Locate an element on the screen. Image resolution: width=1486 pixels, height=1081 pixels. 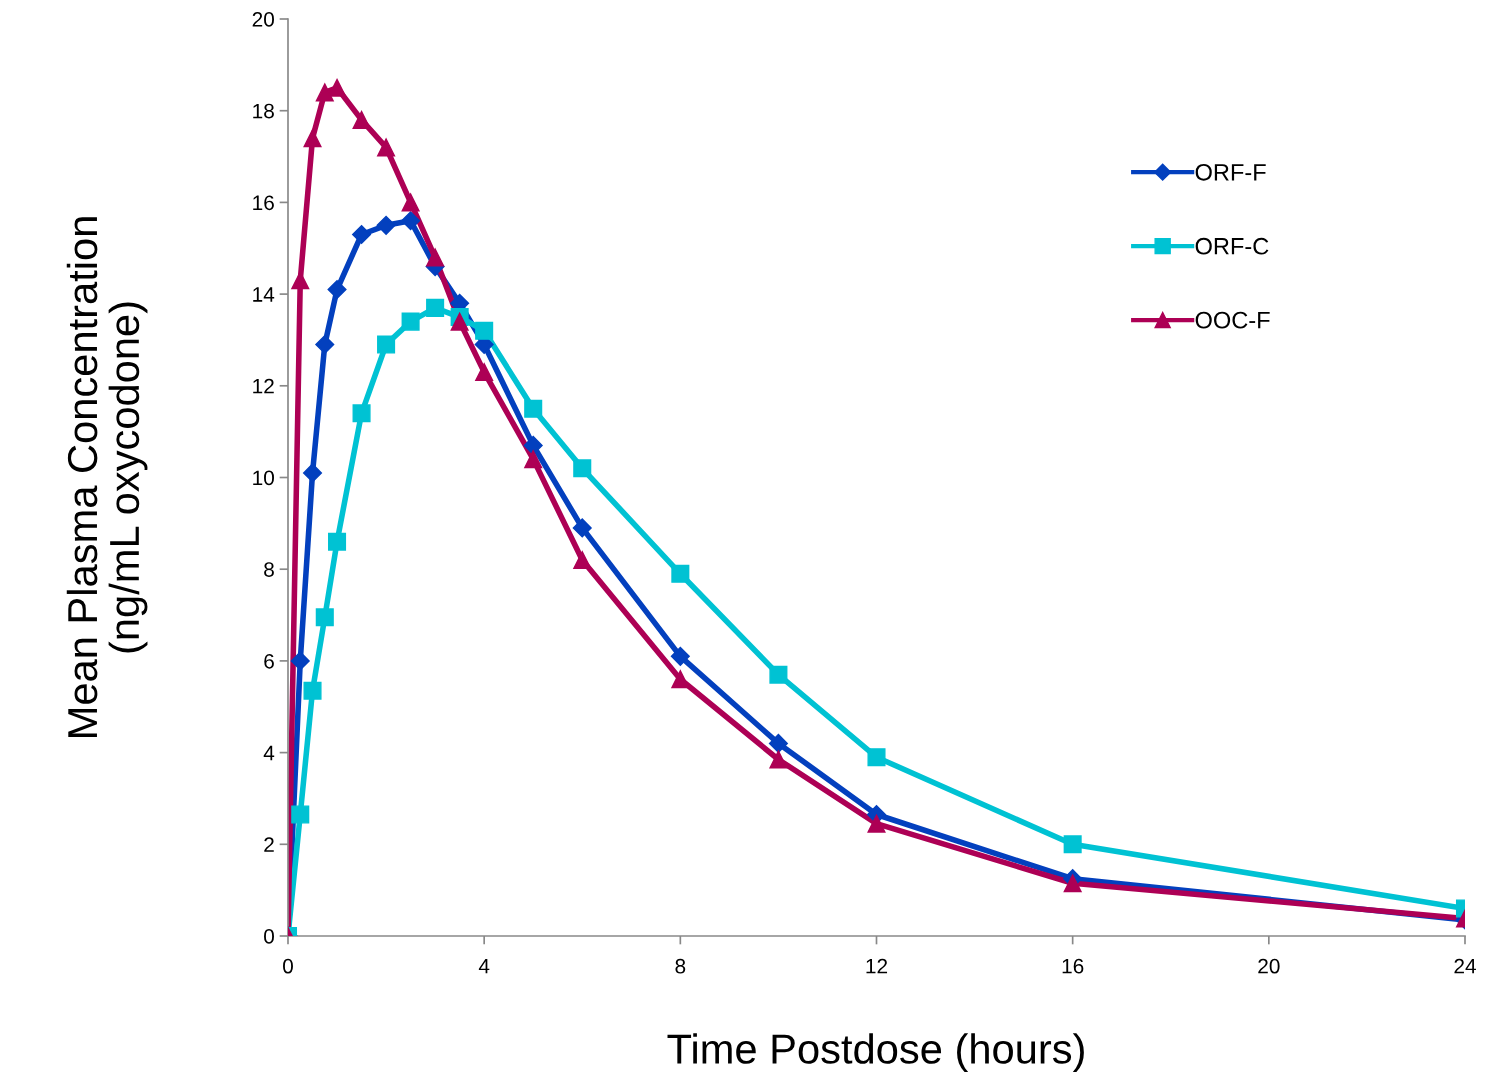
x-tick-label: 20 is located at coordinates (1269, 966).